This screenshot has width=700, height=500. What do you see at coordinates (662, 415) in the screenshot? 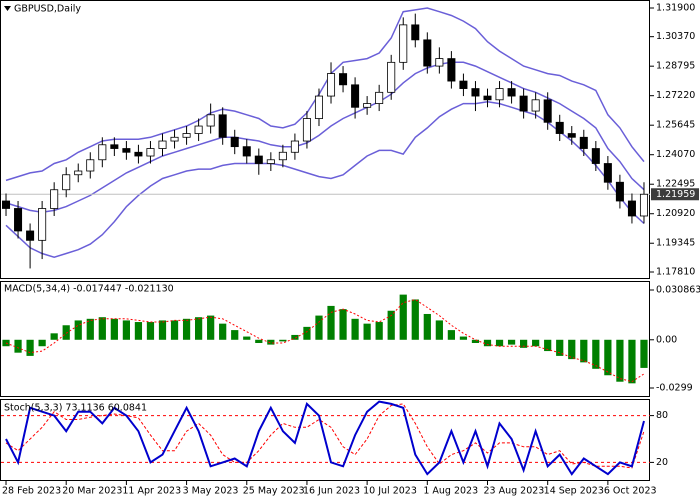
I see `y-tick-label: 80` at bounding box center [662, 415].